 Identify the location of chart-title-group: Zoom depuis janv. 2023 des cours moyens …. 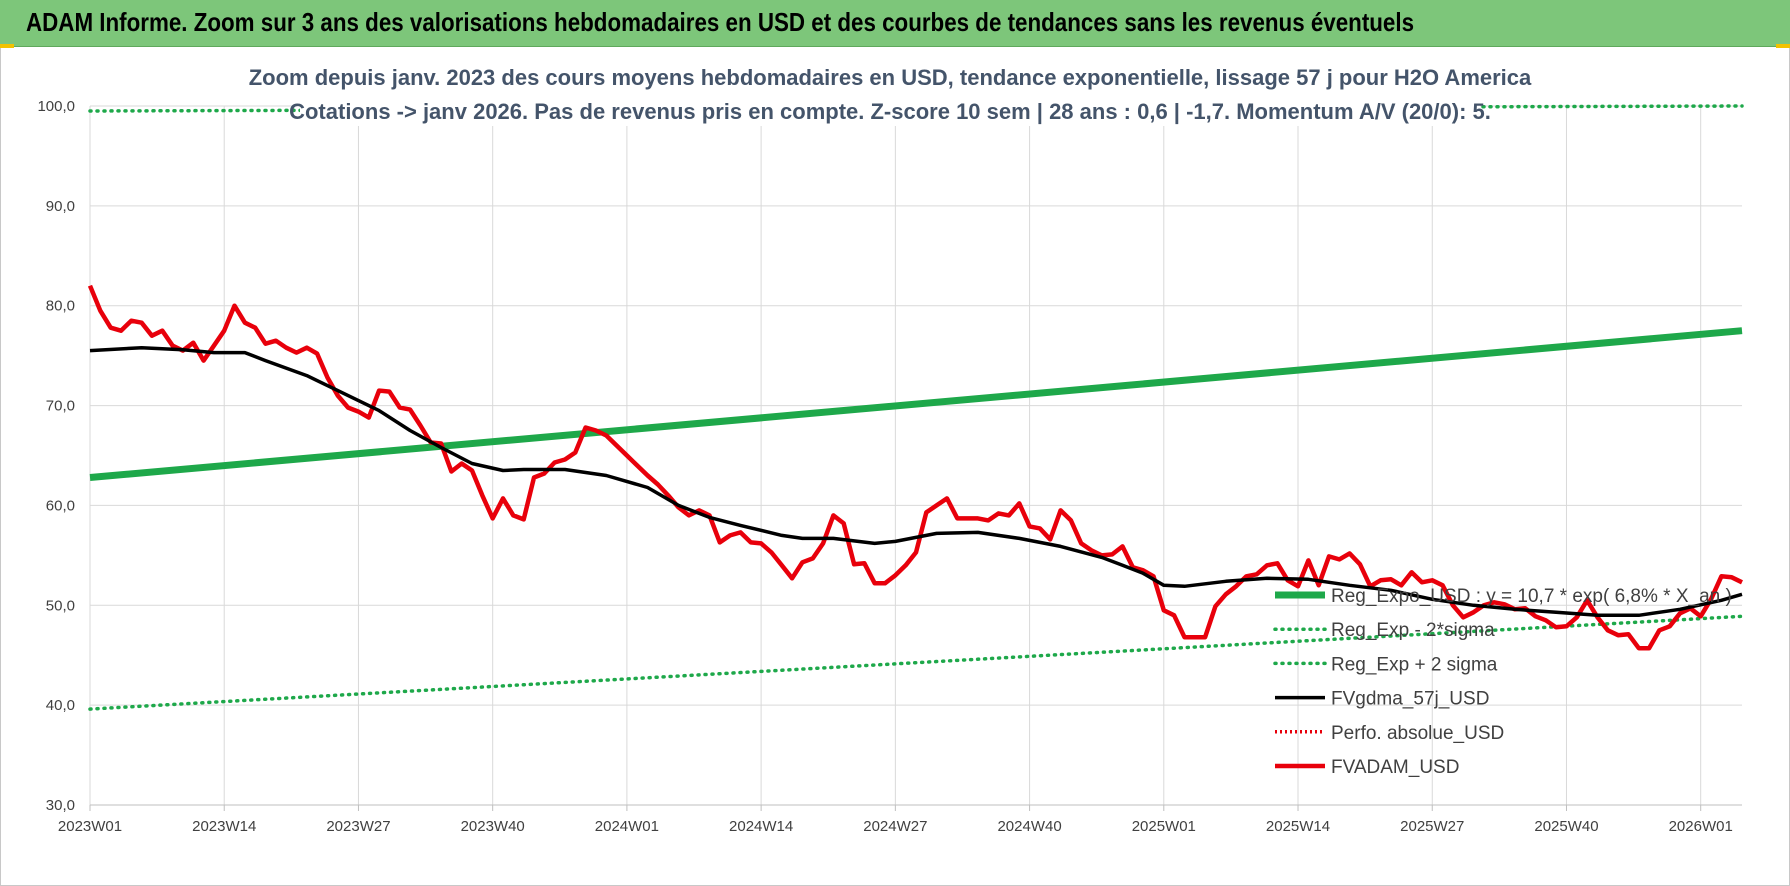
(890, 93).